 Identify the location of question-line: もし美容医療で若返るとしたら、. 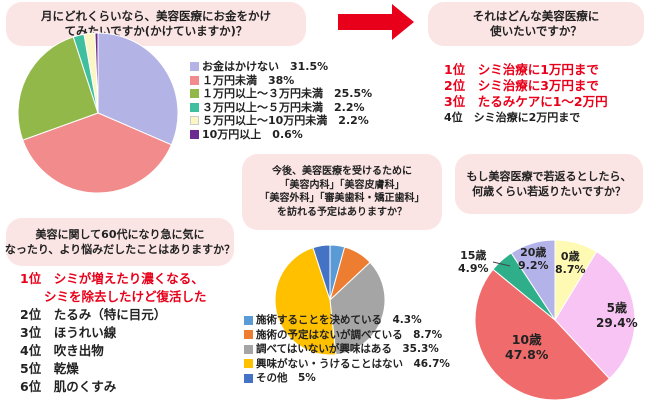
(549, 176).